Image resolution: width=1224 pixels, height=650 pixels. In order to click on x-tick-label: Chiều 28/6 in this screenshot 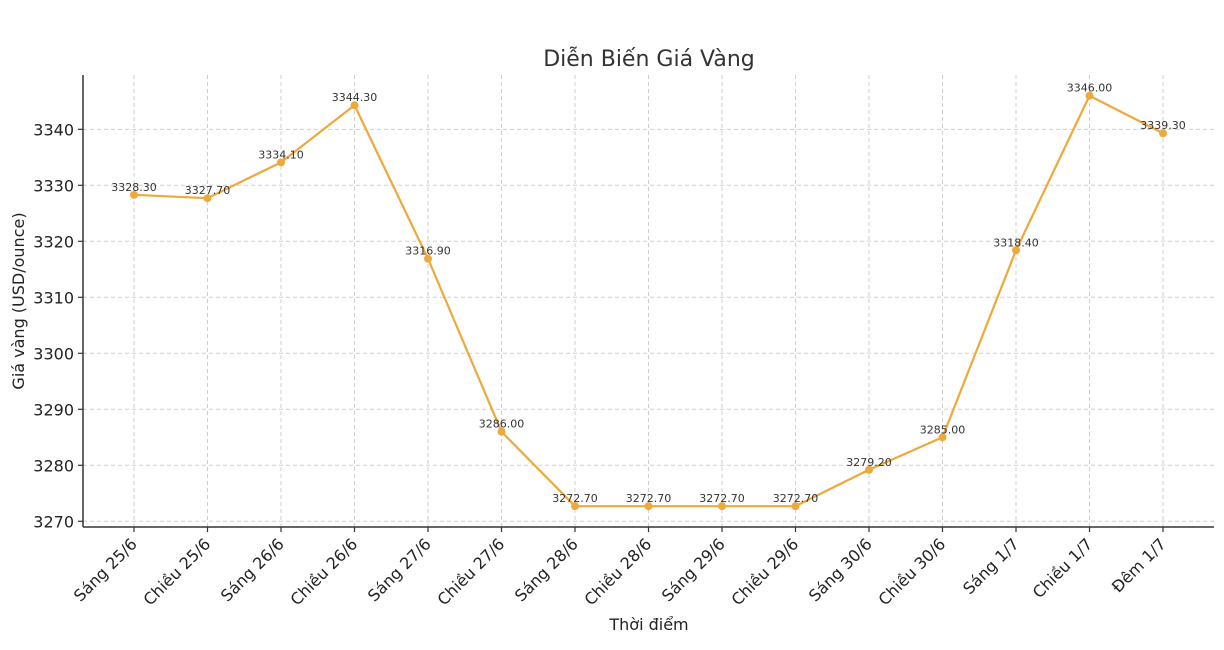, I will do `click(618, 571)`.